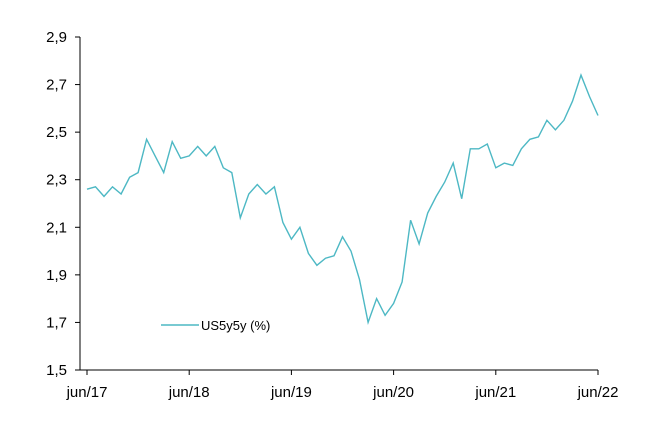 The height and width of the screenshot is (429, 657). I want to click on x-tick-label: jun/22, so click(598, 392).